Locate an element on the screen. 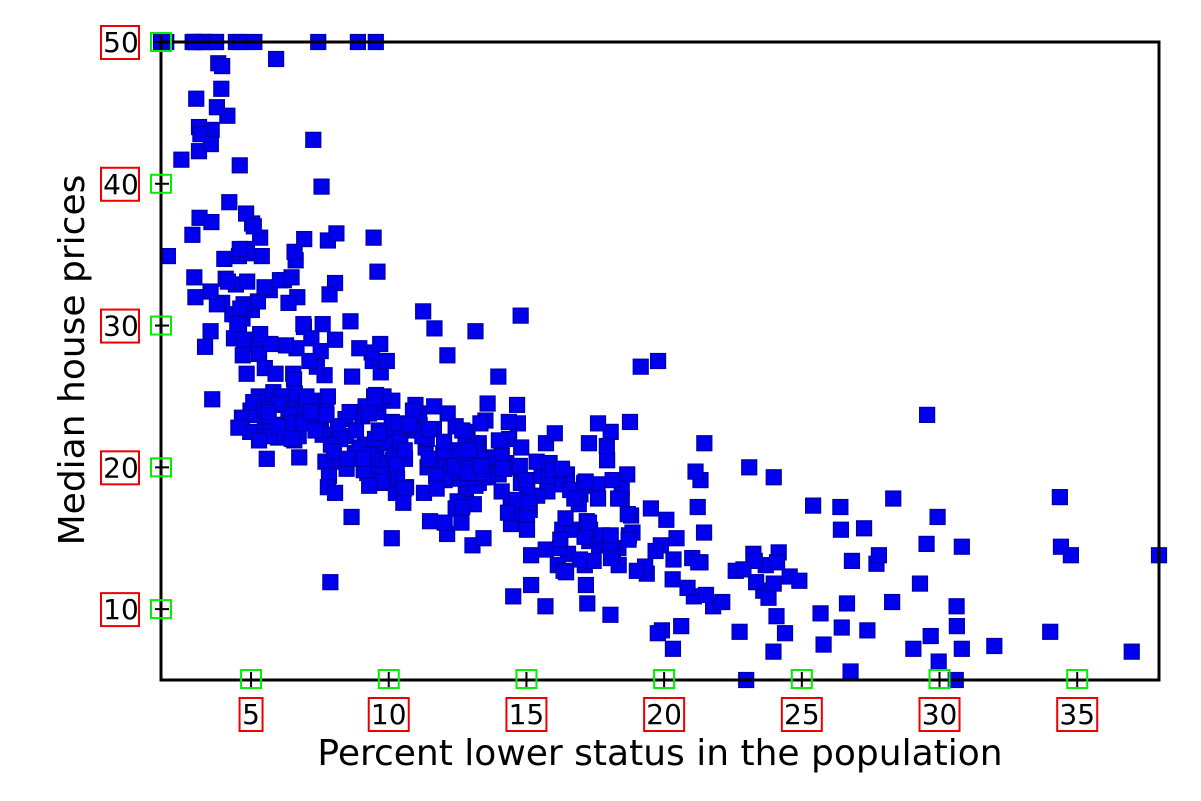 The height and width of the screenshot is (801, 1201). y-tick-box is located at coordinates (161, 42).